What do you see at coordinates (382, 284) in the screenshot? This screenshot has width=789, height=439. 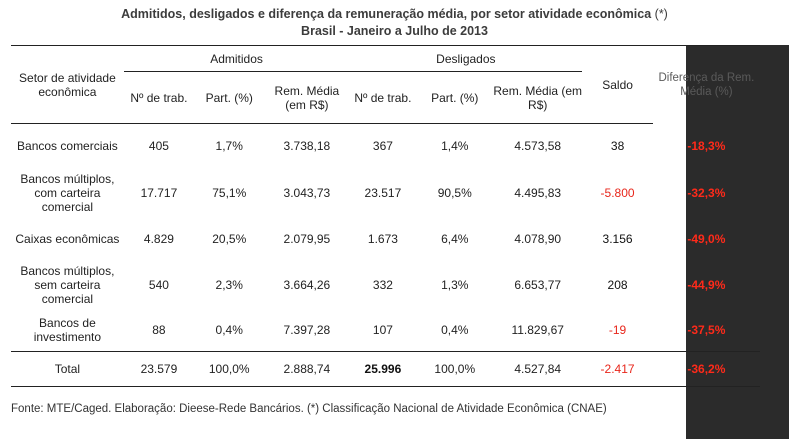 I see `cell-des-n: 332` at bounding box center [382, 284].